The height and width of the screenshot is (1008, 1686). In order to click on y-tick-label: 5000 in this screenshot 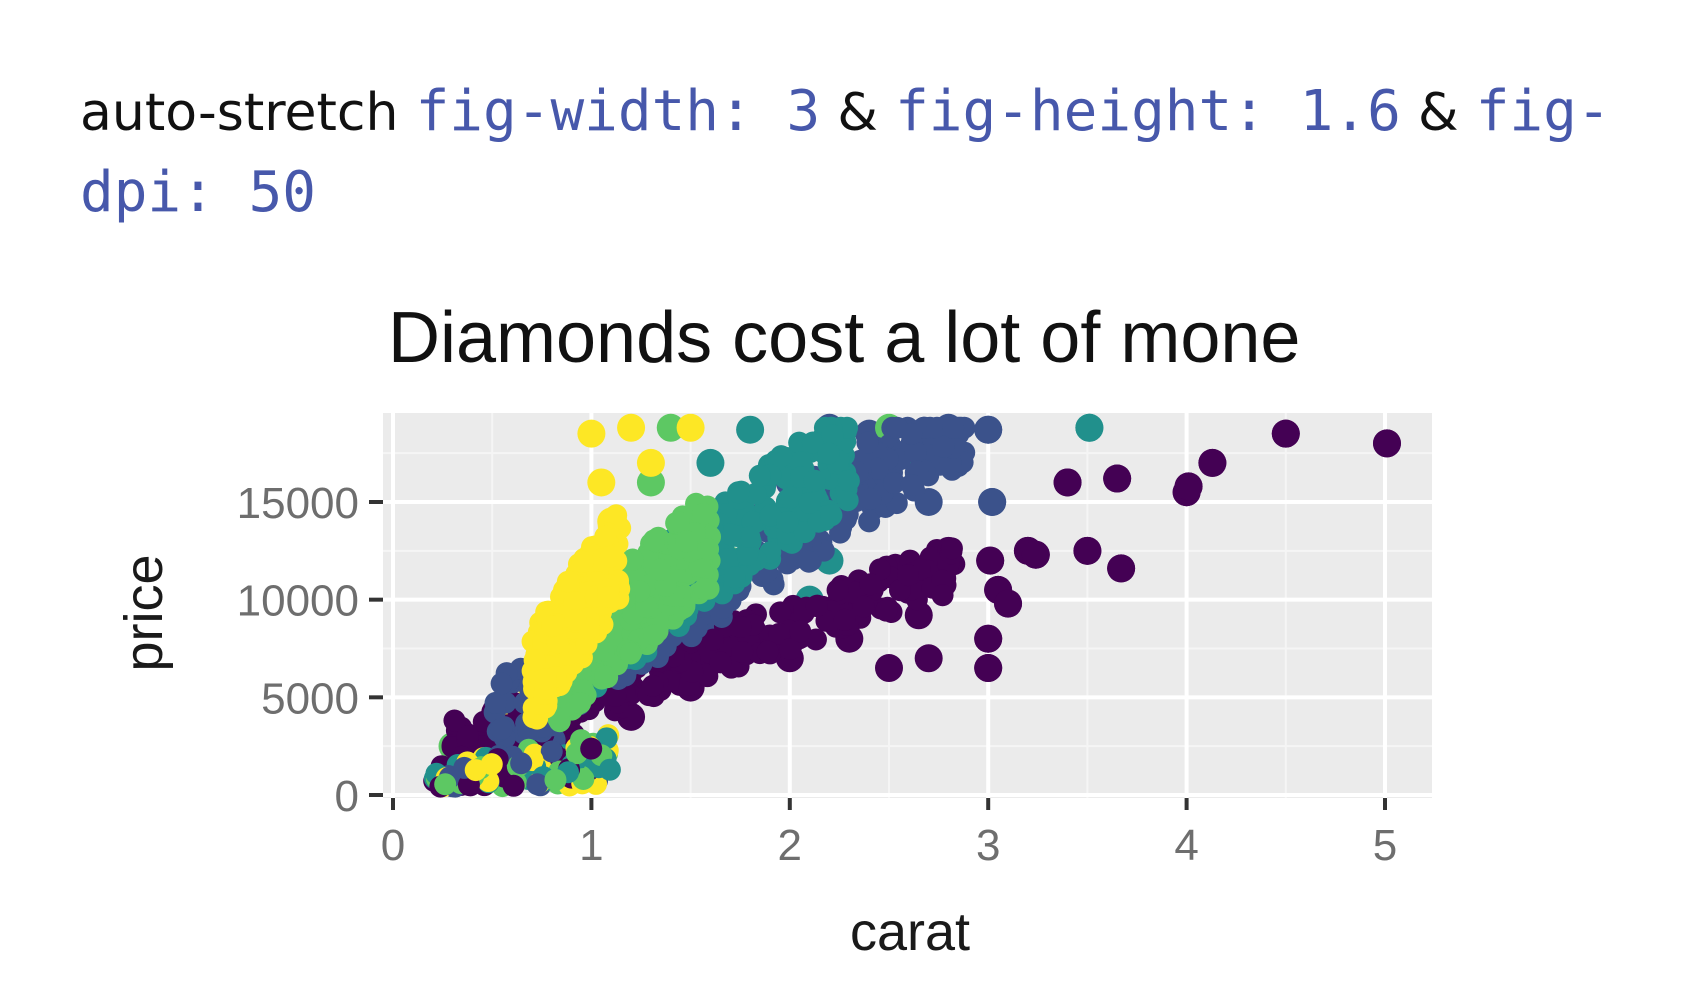, I will do `click(310, 698)`.